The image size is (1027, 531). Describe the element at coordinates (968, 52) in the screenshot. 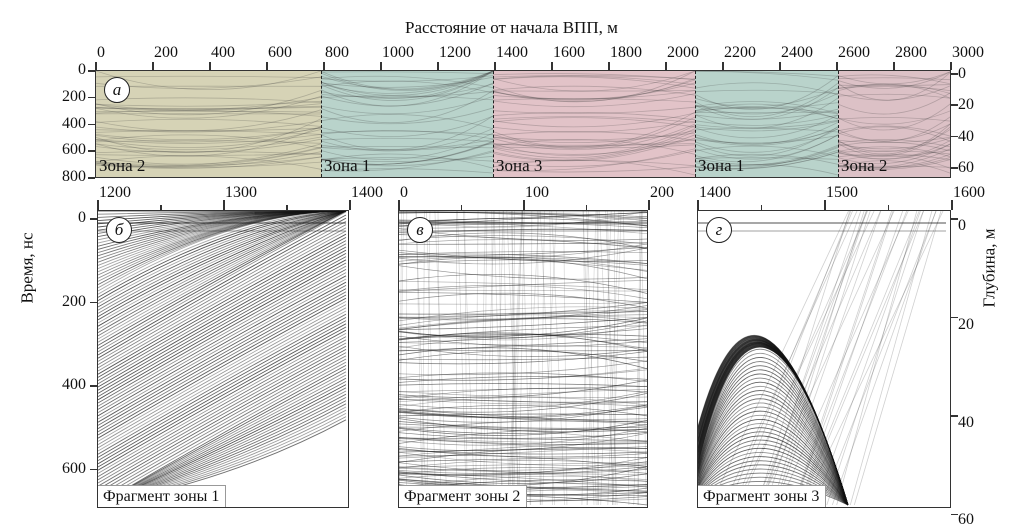

I see `x-tick-label: 3000` at that location.